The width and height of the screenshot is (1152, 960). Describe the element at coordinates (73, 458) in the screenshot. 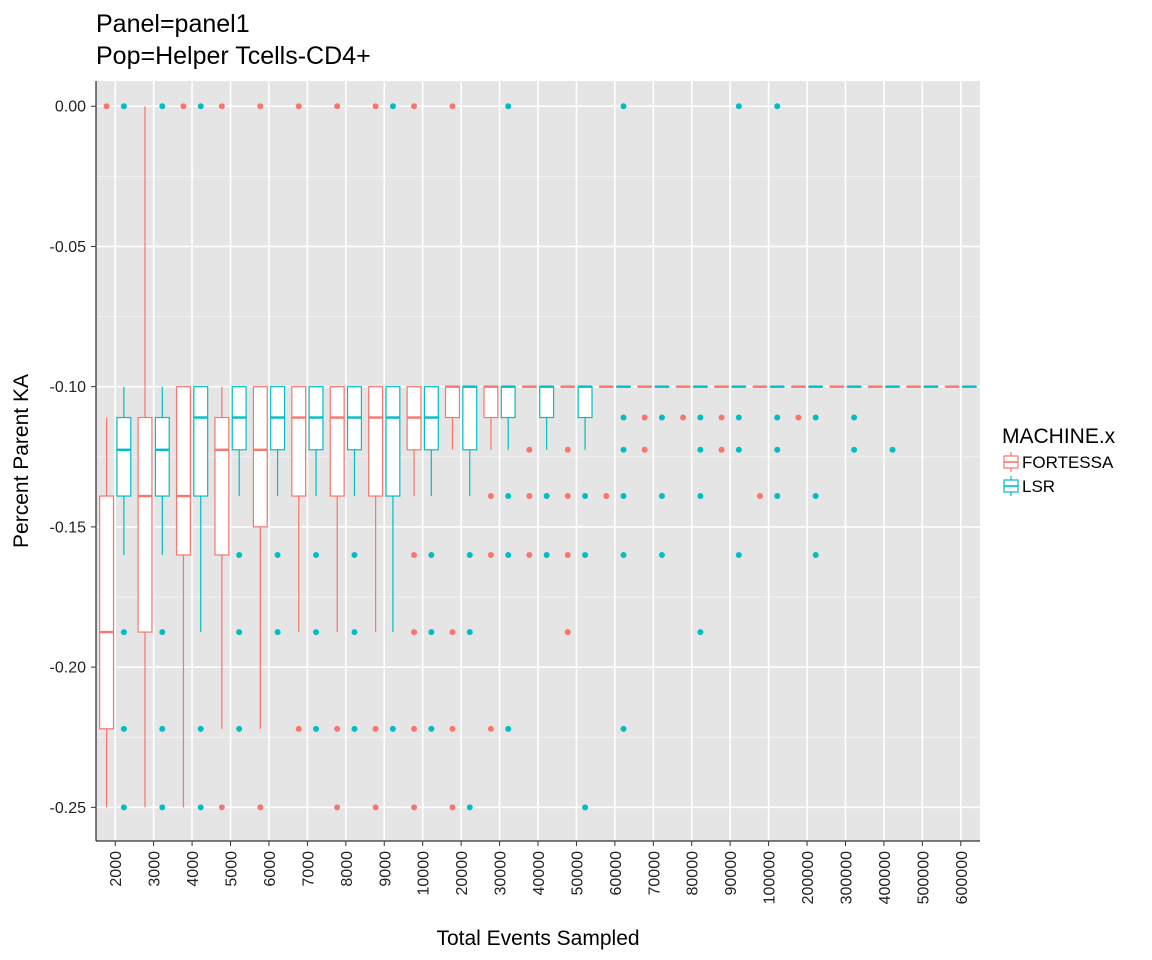

I see `y-axis-ticks: 0.00 -0.05 -0.10 -0.15 -0.20 -0.25` at that location.